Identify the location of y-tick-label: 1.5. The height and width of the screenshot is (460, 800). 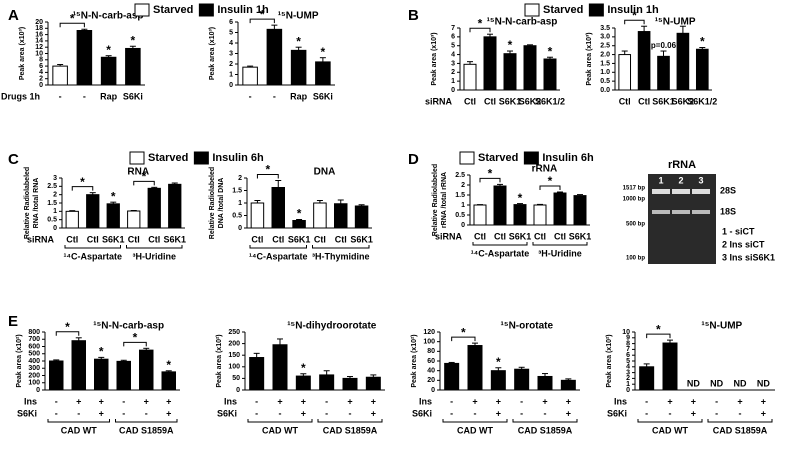
(460, 195).